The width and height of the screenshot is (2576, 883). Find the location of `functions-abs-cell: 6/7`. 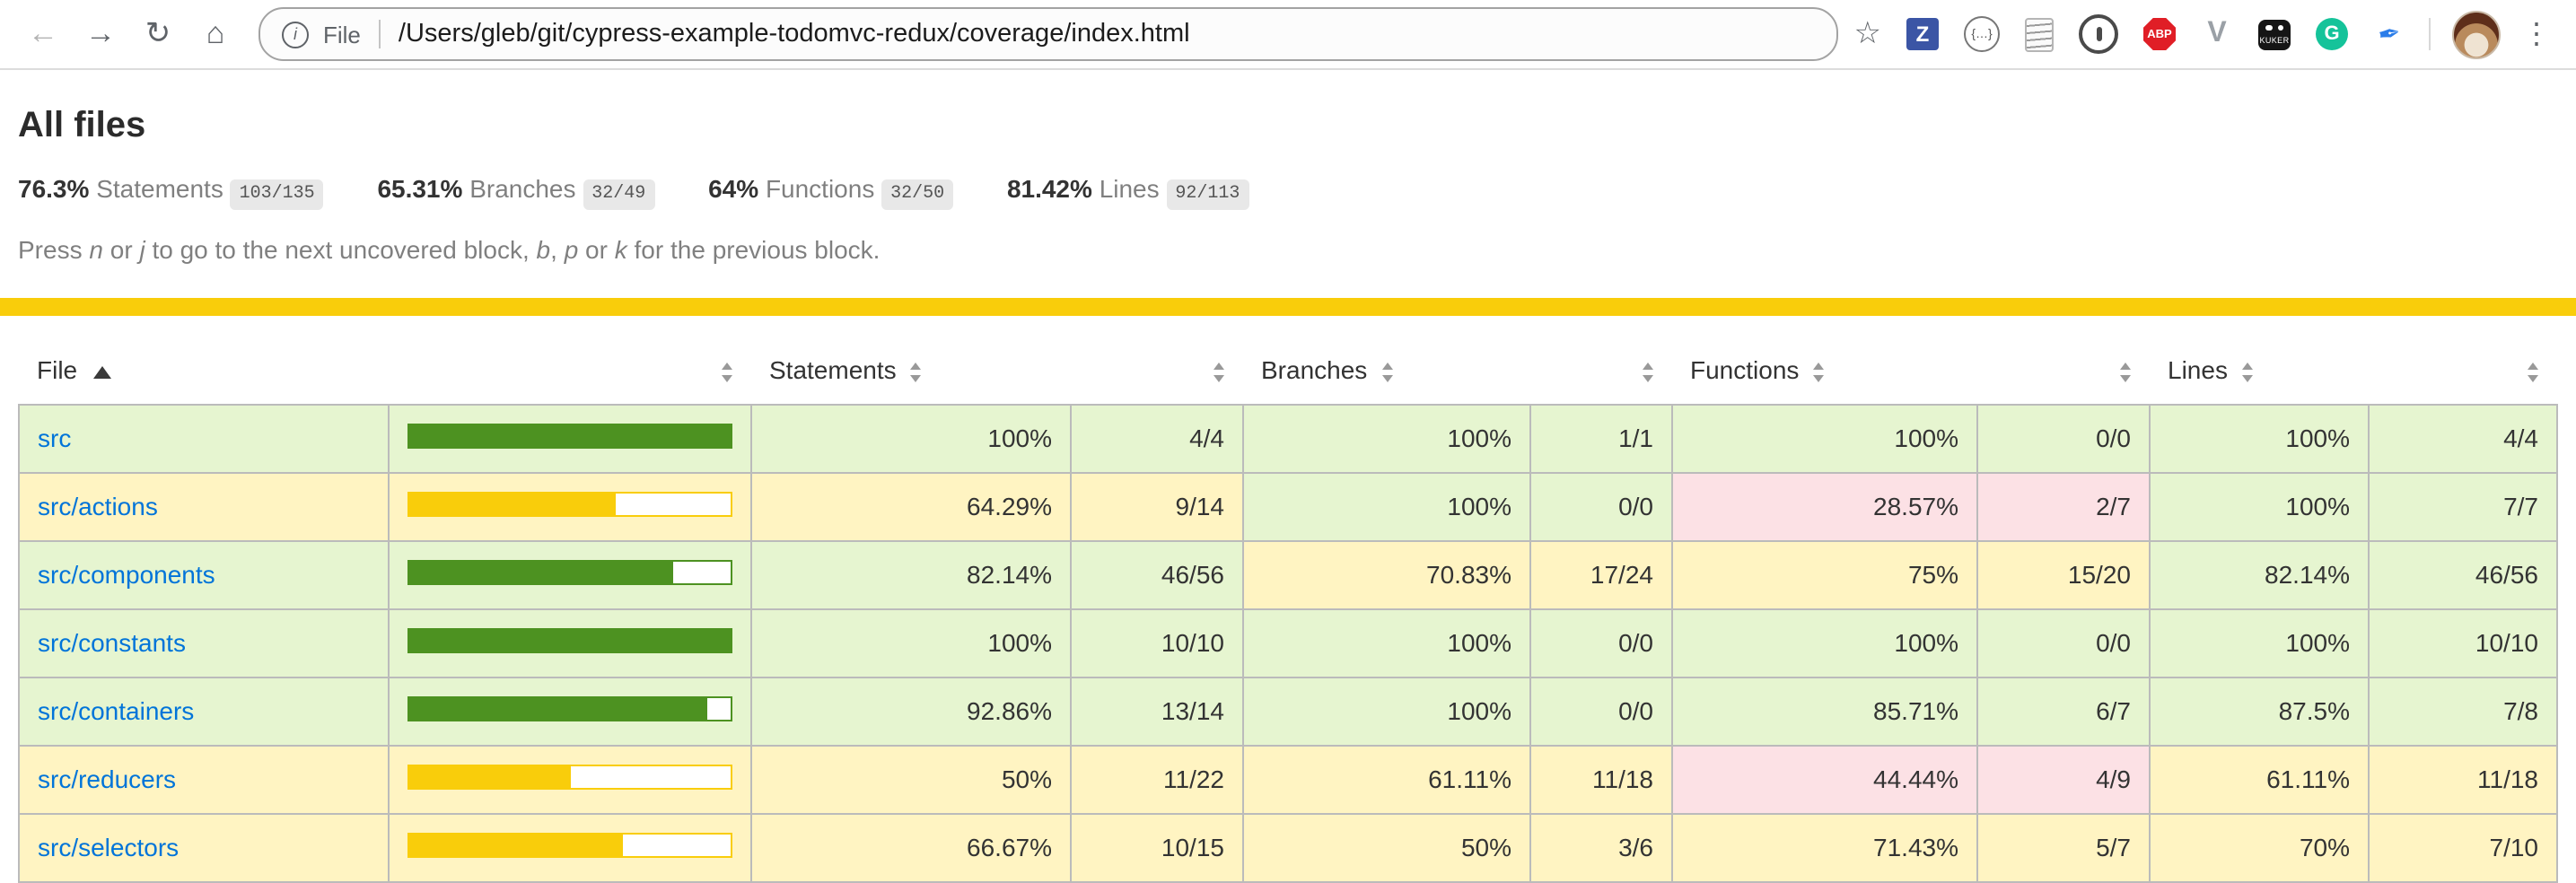

functions-abs-cell: 6/7 is located at coordinates (2064, 712).